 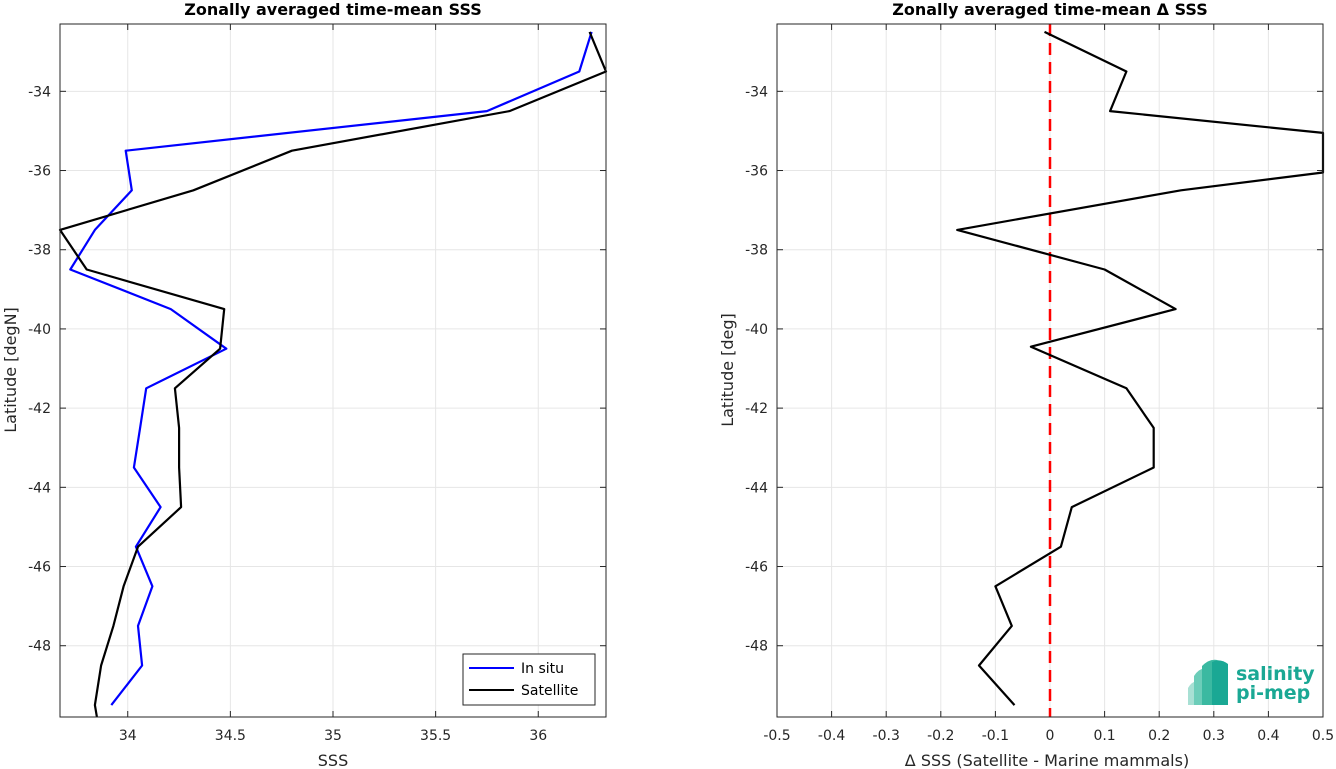 What do you see at coordinates (1275, 674) in the screenshot?
I see `logo-text-salinity: salinity` at bounding box center [1275, 674].